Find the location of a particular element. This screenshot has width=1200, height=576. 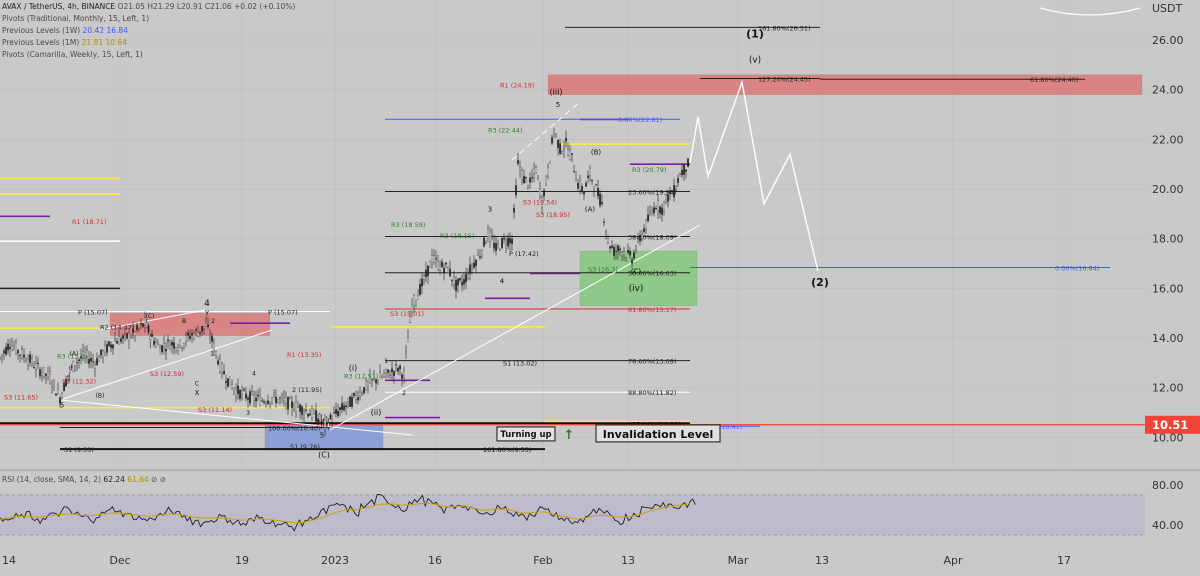

wave-label: (A) is located at coordinates (590, 209).